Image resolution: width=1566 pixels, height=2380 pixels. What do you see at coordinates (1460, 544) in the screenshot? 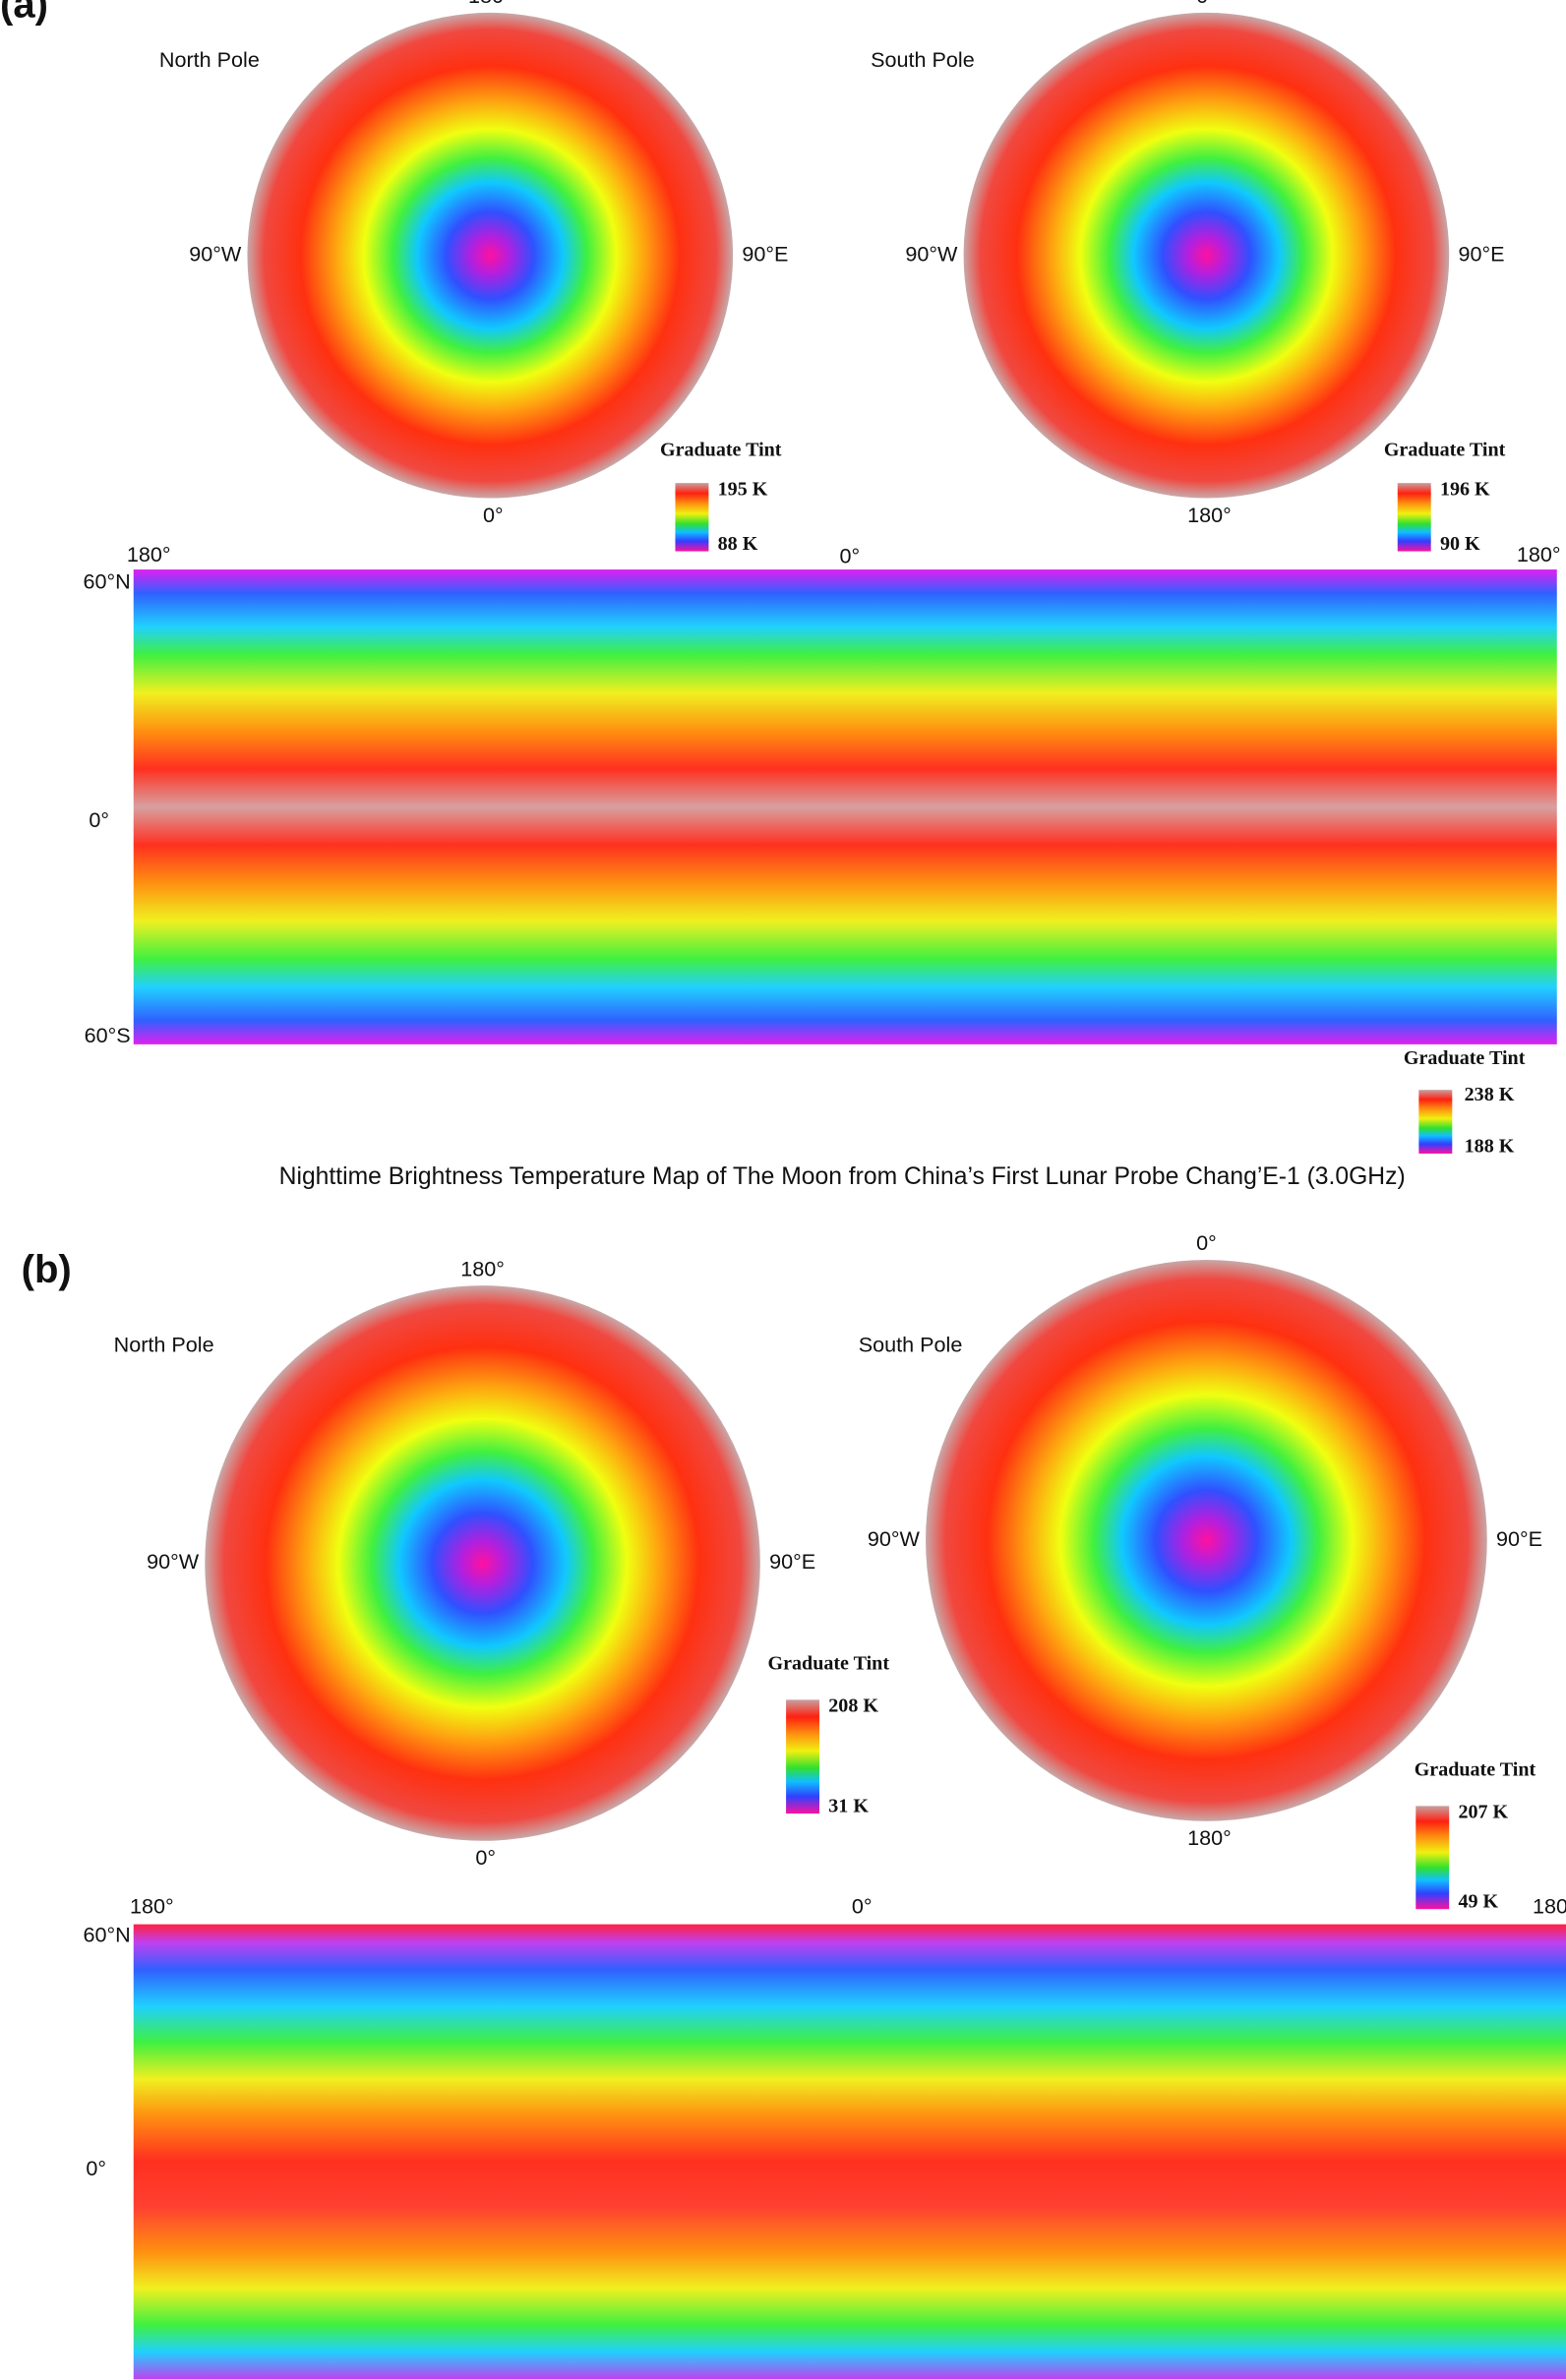
I see `legend-min: 90 K` at bounding box center [1460, 544].